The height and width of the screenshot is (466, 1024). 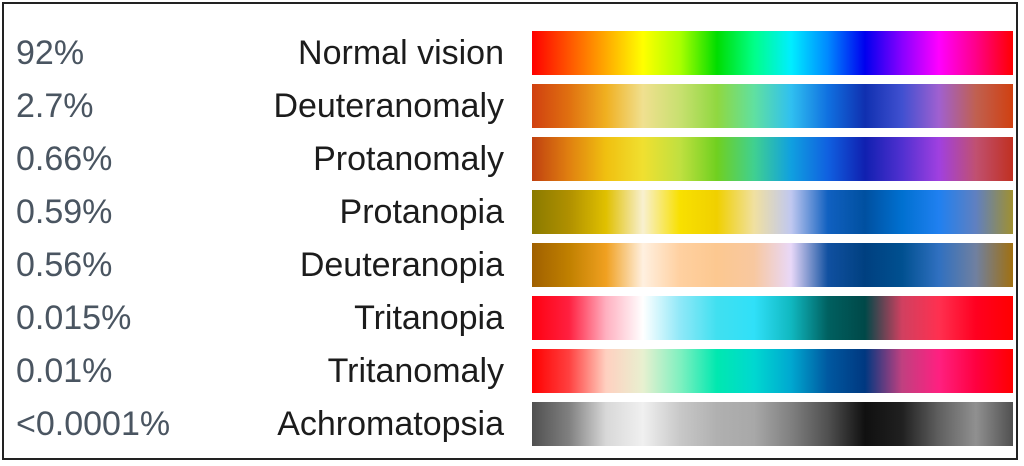 I want to click on prevalence-percent: 0.01%, so click(x=64, y=371).